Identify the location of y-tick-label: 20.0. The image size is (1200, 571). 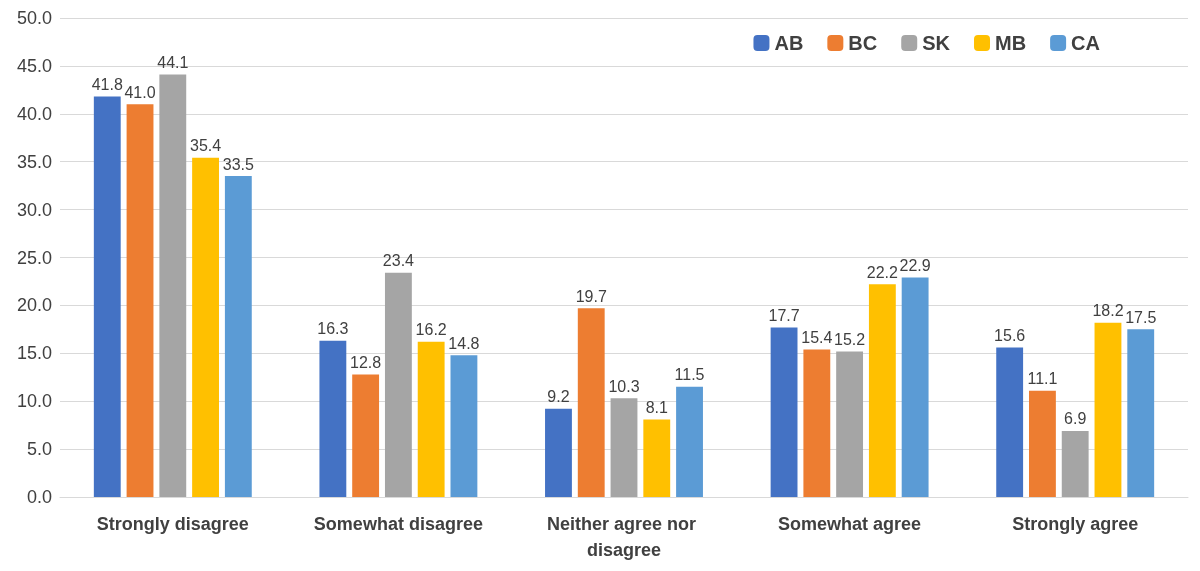
(34, 305).